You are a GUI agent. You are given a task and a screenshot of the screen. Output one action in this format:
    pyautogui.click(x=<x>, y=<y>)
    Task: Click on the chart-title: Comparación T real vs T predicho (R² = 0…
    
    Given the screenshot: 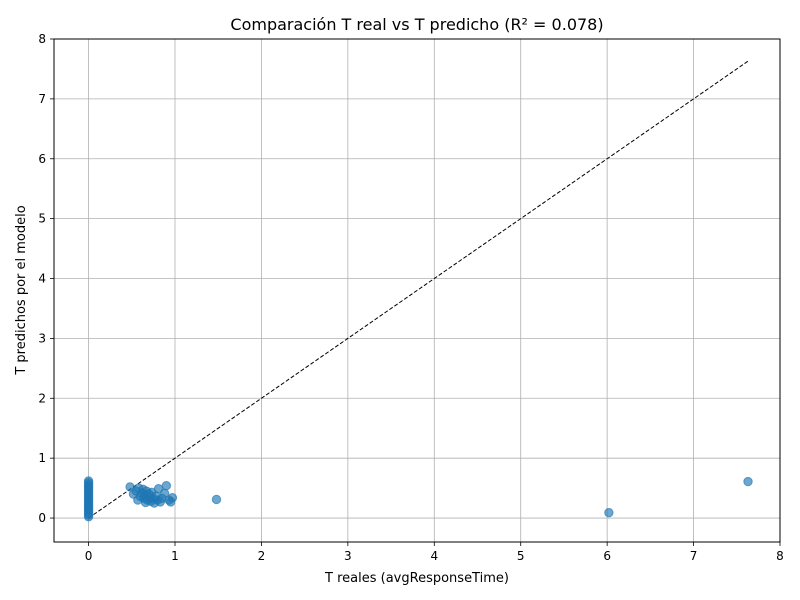 What is the action you would take?
    pyautogui.click(x=416, y=24)
    